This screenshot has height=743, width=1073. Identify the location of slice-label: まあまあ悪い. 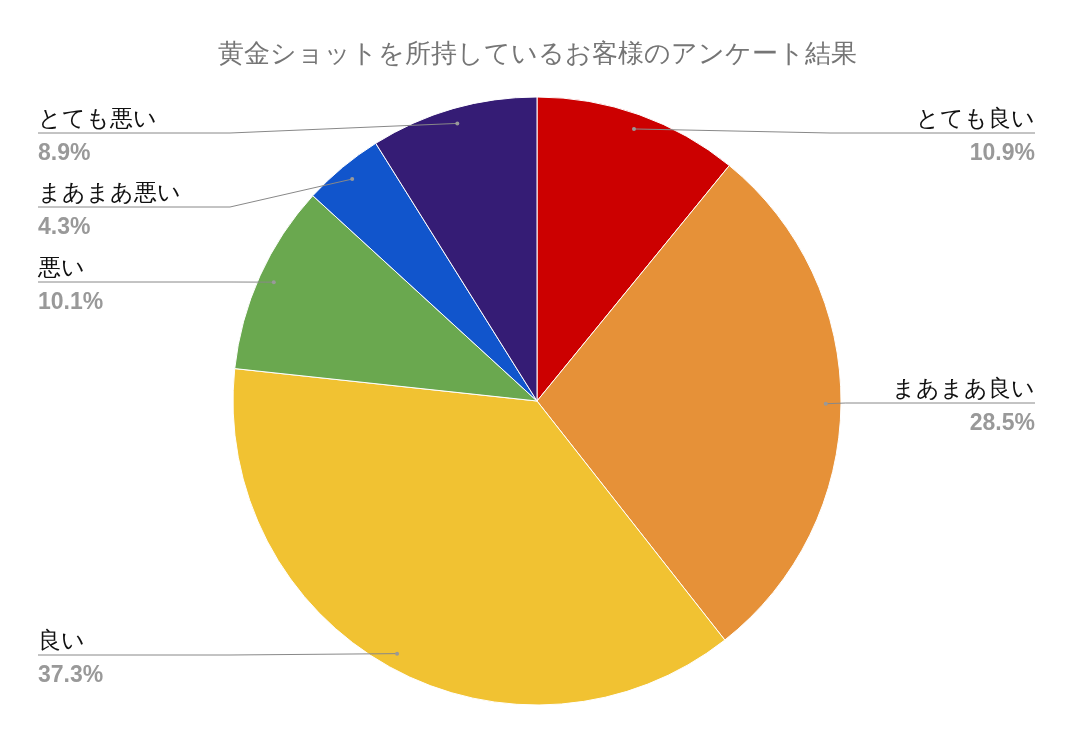
(109, 192).